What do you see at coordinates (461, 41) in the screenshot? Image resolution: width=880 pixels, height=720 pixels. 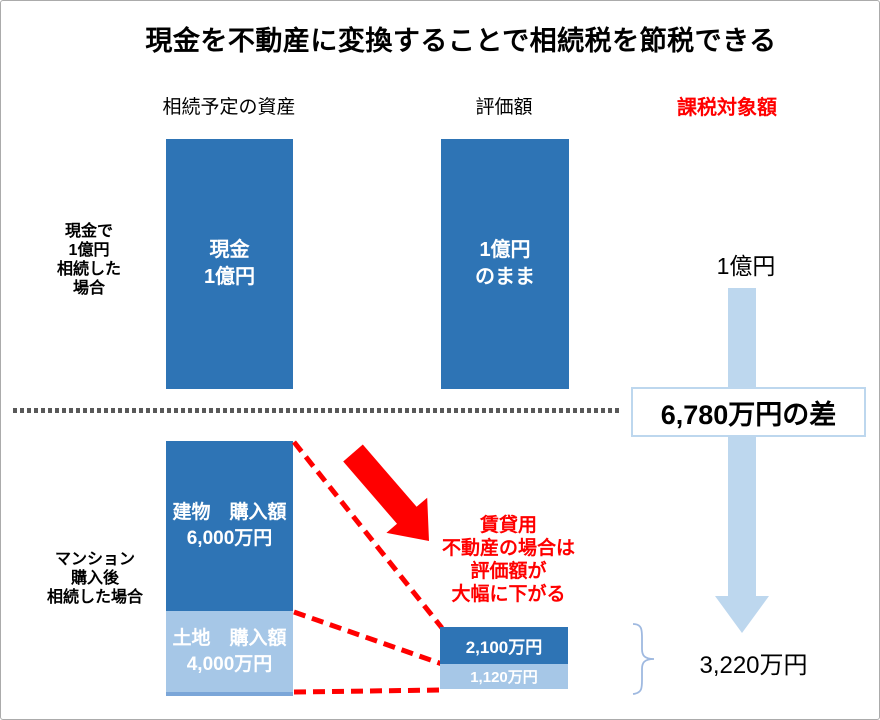 I see `page-title: 現金を不動産に変換することで相続税を節税できる` at bounding box center [461, 41].